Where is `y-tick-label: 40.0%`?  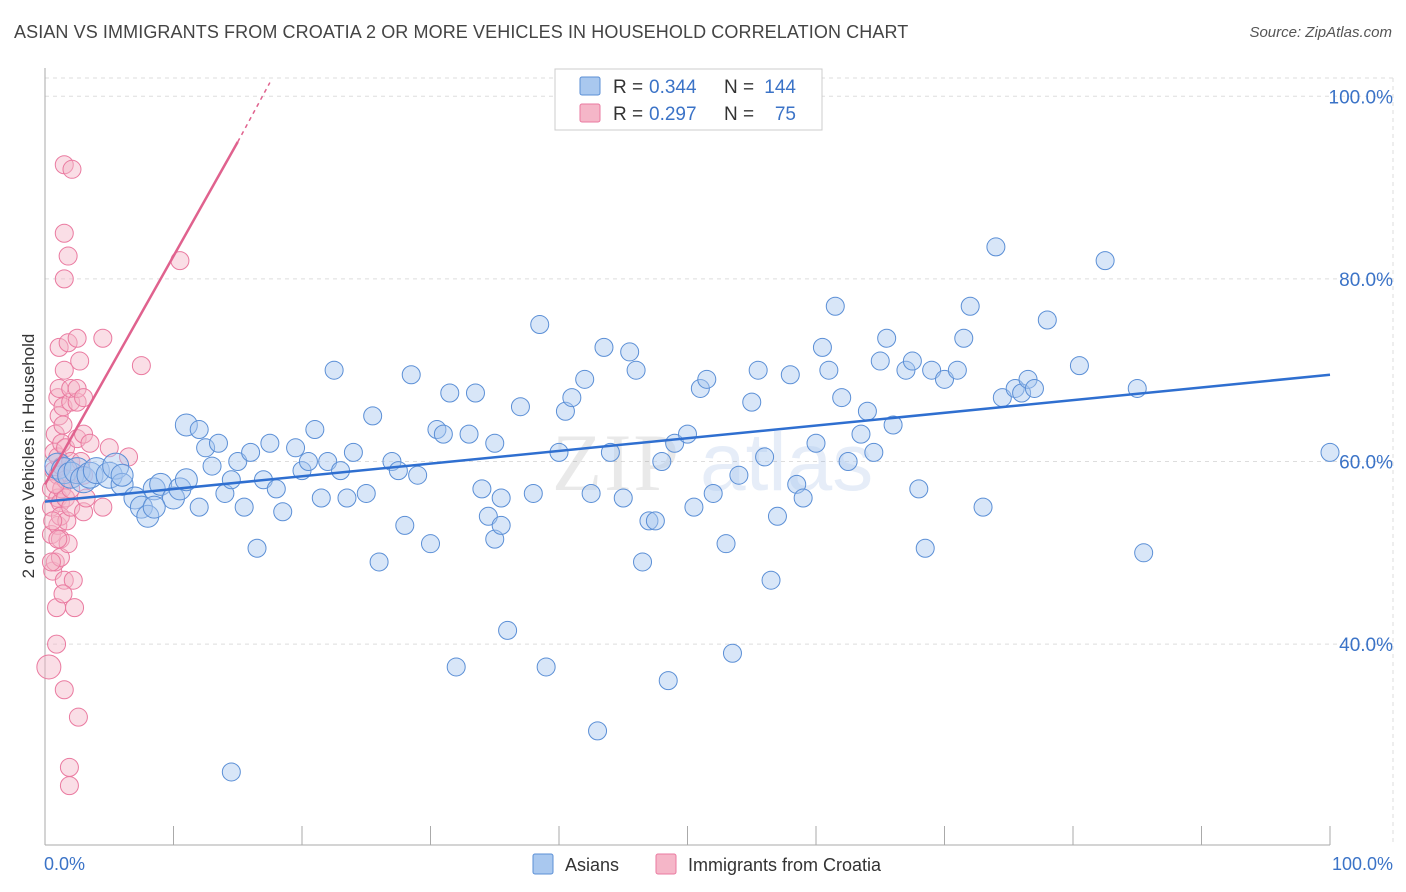
y-tick-label: 40.0% is located at coordinates (1366, 645).